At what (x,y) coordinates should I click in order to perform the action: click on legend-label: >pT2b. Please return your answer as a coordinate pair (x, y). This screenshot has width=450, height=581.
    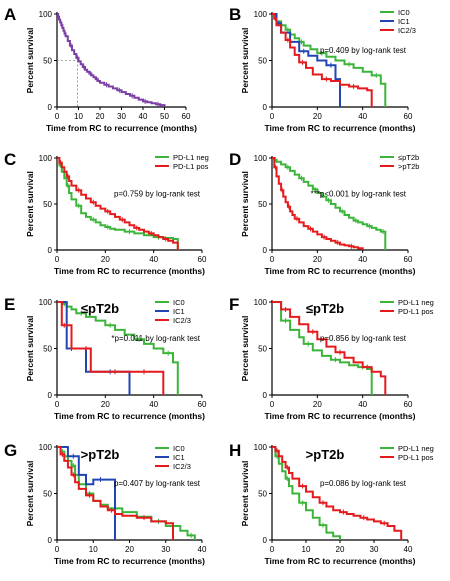
    Looking at the image, I should click on (408, 166).